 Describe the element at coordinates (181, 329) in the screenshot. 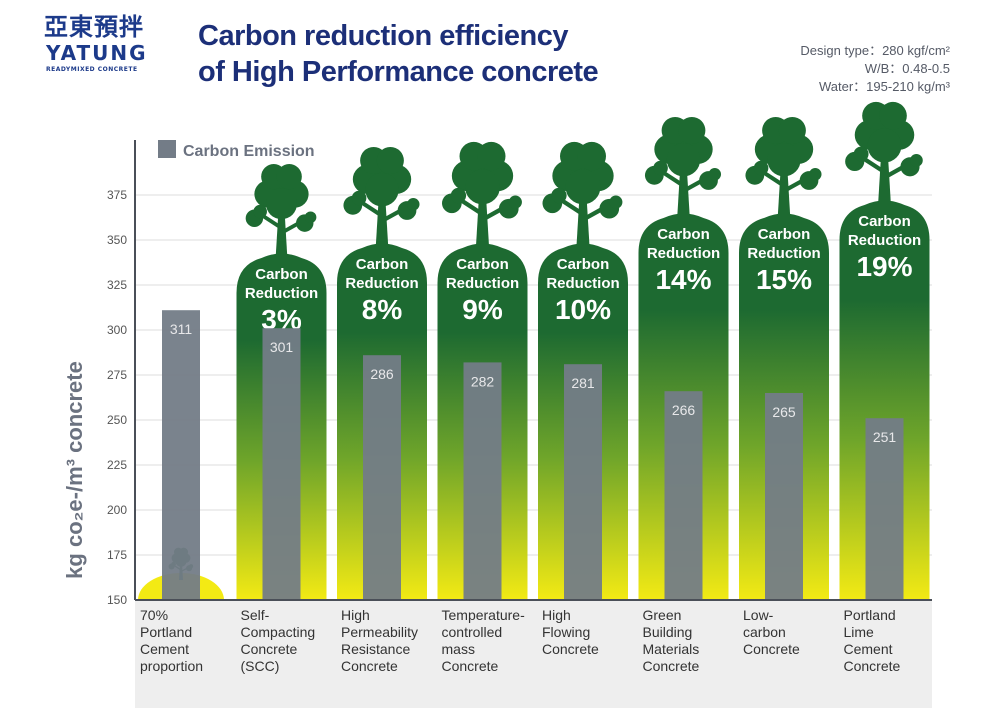

I see `bar-value-label: 311` at that location.